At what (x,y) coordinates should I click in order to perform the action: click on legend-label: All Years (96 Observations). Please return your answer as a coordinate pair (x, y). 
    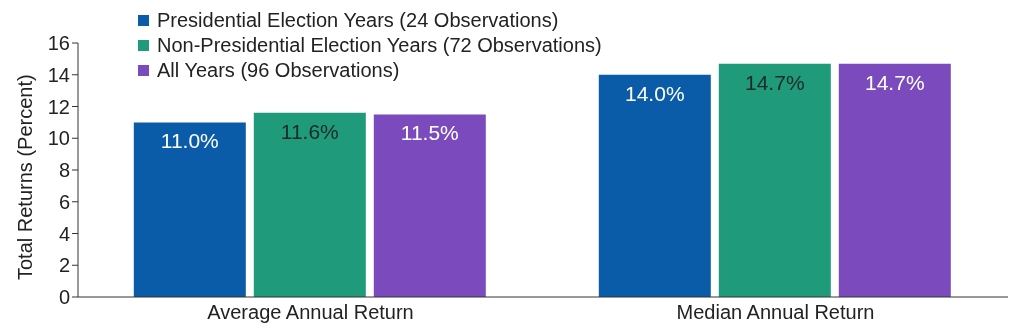
    Looking at the image, I should click on (278, 70).